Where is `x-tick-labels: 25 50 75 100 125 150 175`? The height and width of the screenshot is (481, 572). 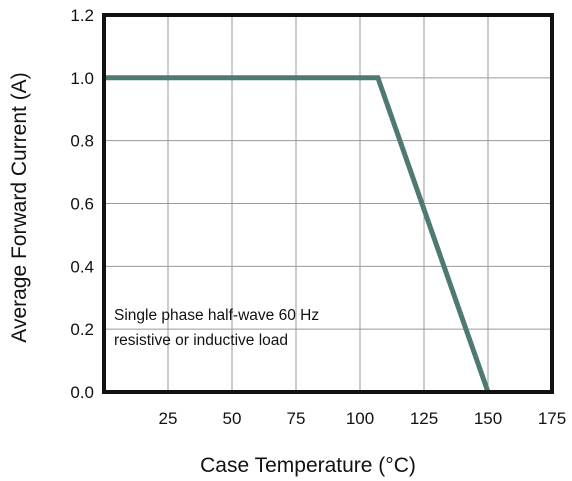
x-tick-labels: 25 50 75 100 125 150 175 is located at coordinates (363, 418).